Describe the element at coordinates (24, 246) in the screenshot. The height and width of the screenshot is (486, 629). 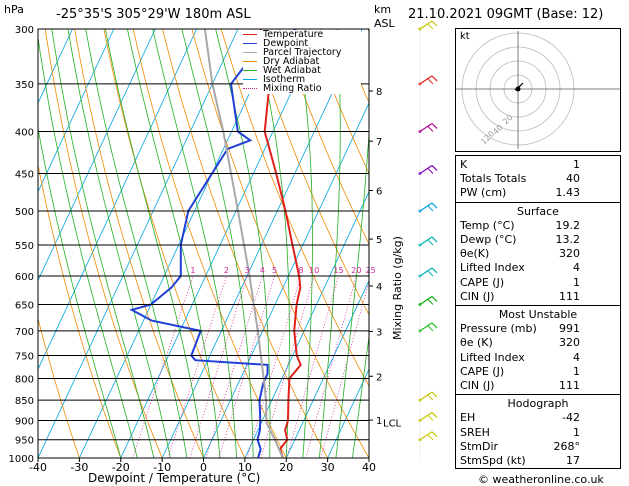
I see `y-tick-label: 550` at that location.